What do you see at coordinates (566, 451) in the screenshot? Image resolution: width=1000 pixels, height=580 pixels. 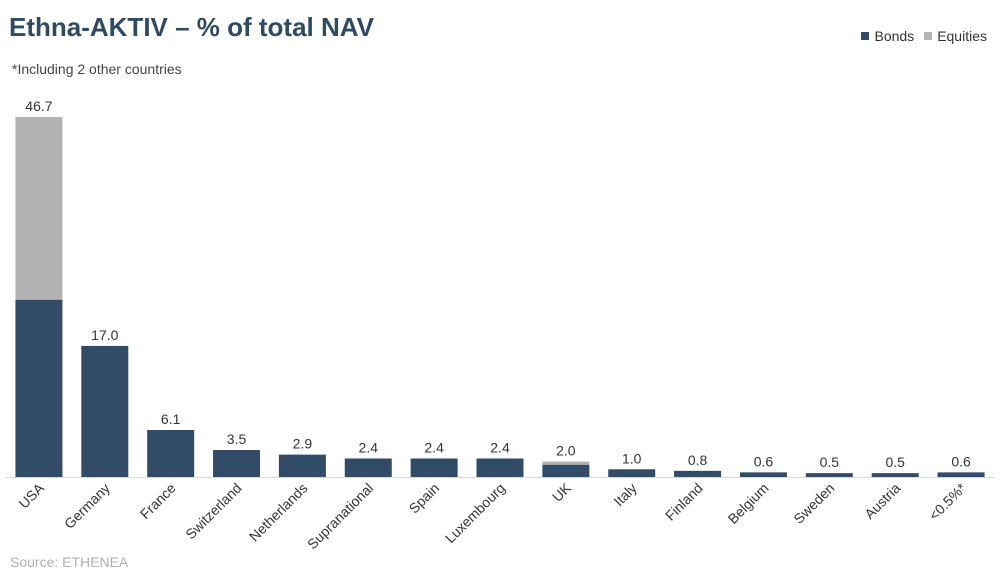 I see `data-label: 2.0` at bounding box center [566, 451].